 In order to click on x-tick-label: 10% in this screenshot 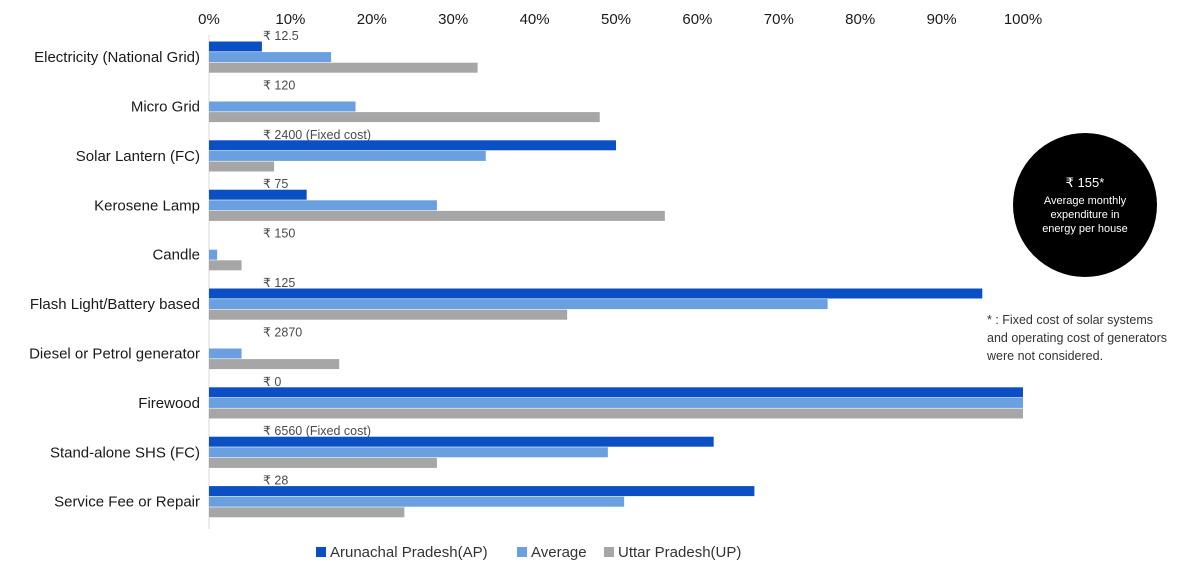, I will do `click(290, 19)`.